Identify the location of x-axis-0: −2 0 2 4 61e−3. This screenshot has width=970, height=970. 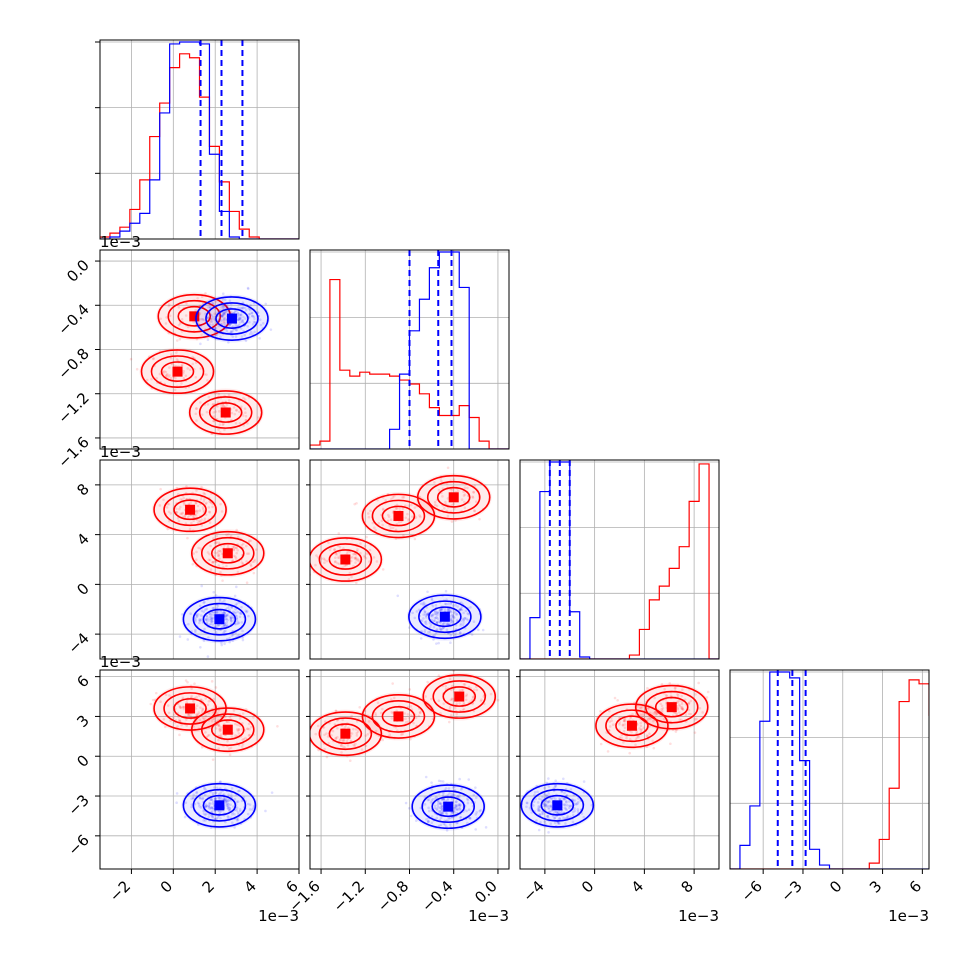
(204, 897).